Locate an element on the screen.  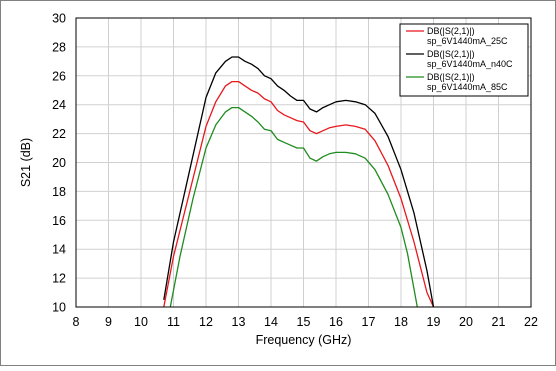
y-tick-label: 14 is located at coordinates (59, 250).